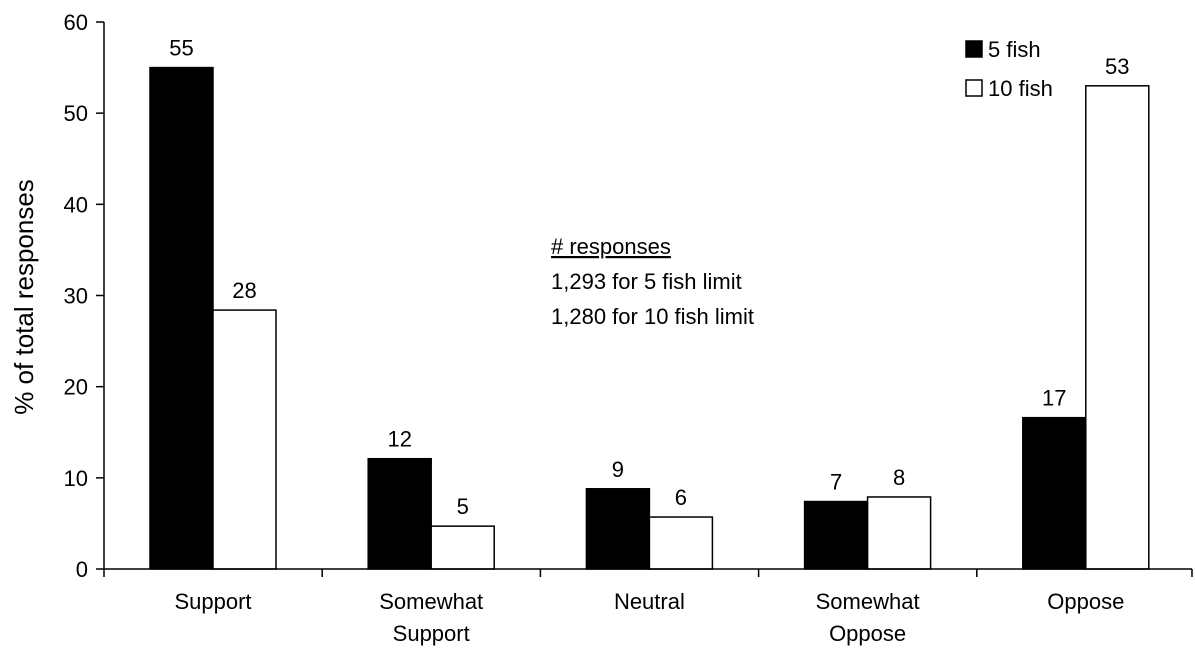 The height and width of the screenshot is (658, 1195). What do you see at coordinates (1054, 398) in the screenshot?
I see `data-label-5-fish-4: 17` at bounding box center [1054, 398].